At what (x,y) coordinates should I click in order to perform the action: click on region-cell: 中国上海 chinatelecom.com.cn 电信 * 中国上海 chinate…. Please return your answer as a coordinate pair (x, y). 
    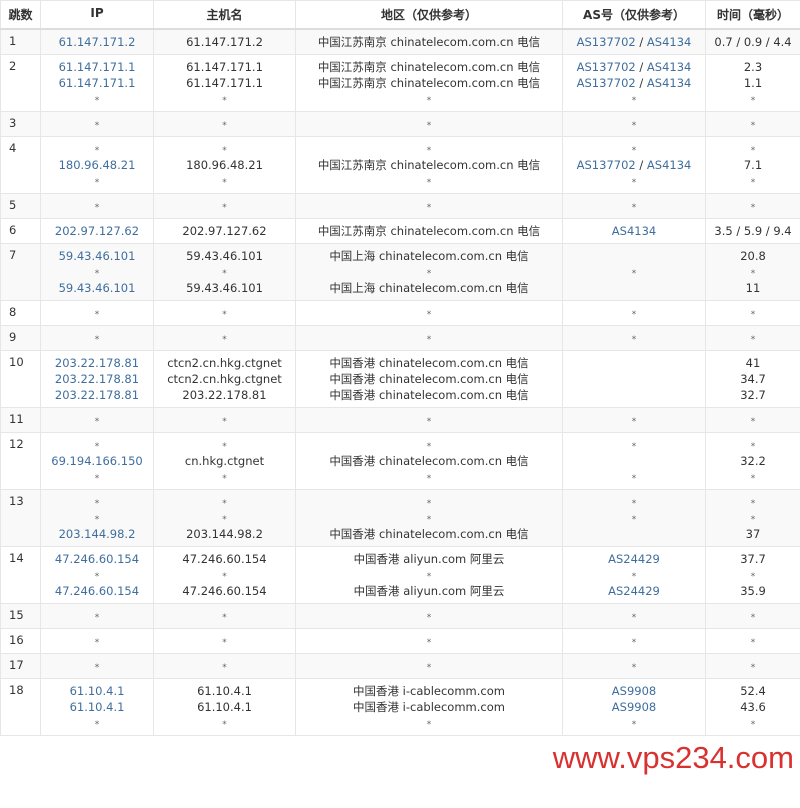
    Looking at the image, I should click on (429, 272).